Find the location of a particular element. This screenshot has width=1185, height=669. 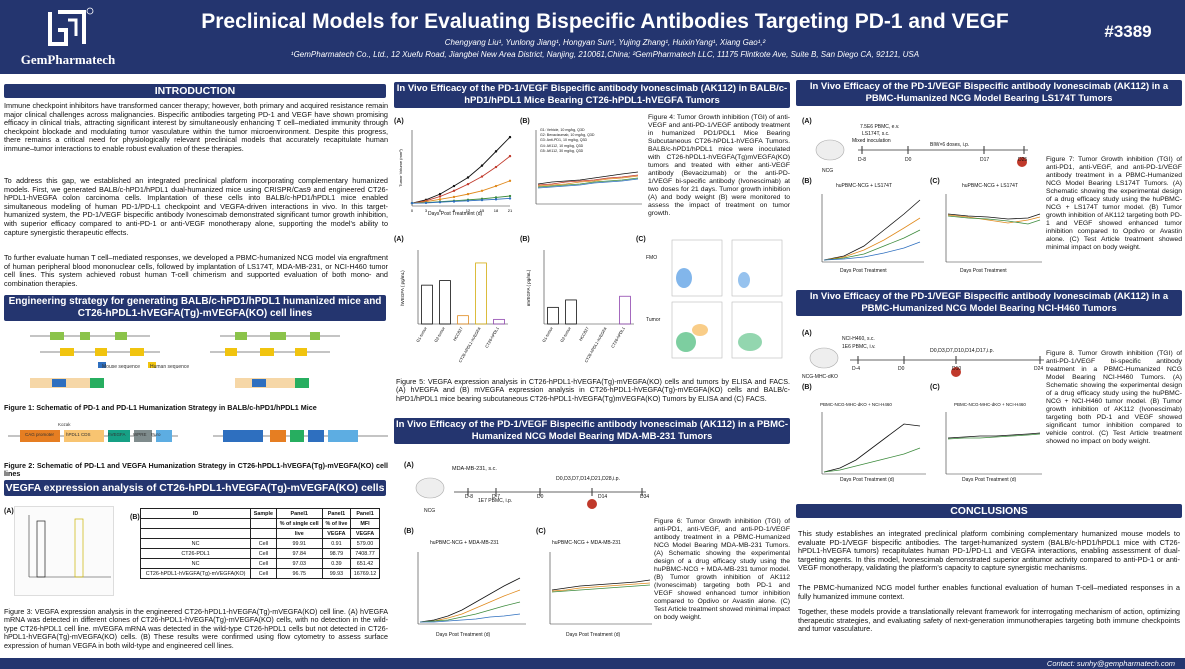

fig8-mouse-label: NCG-MHC-dKO is located at coordinates (820, 377).